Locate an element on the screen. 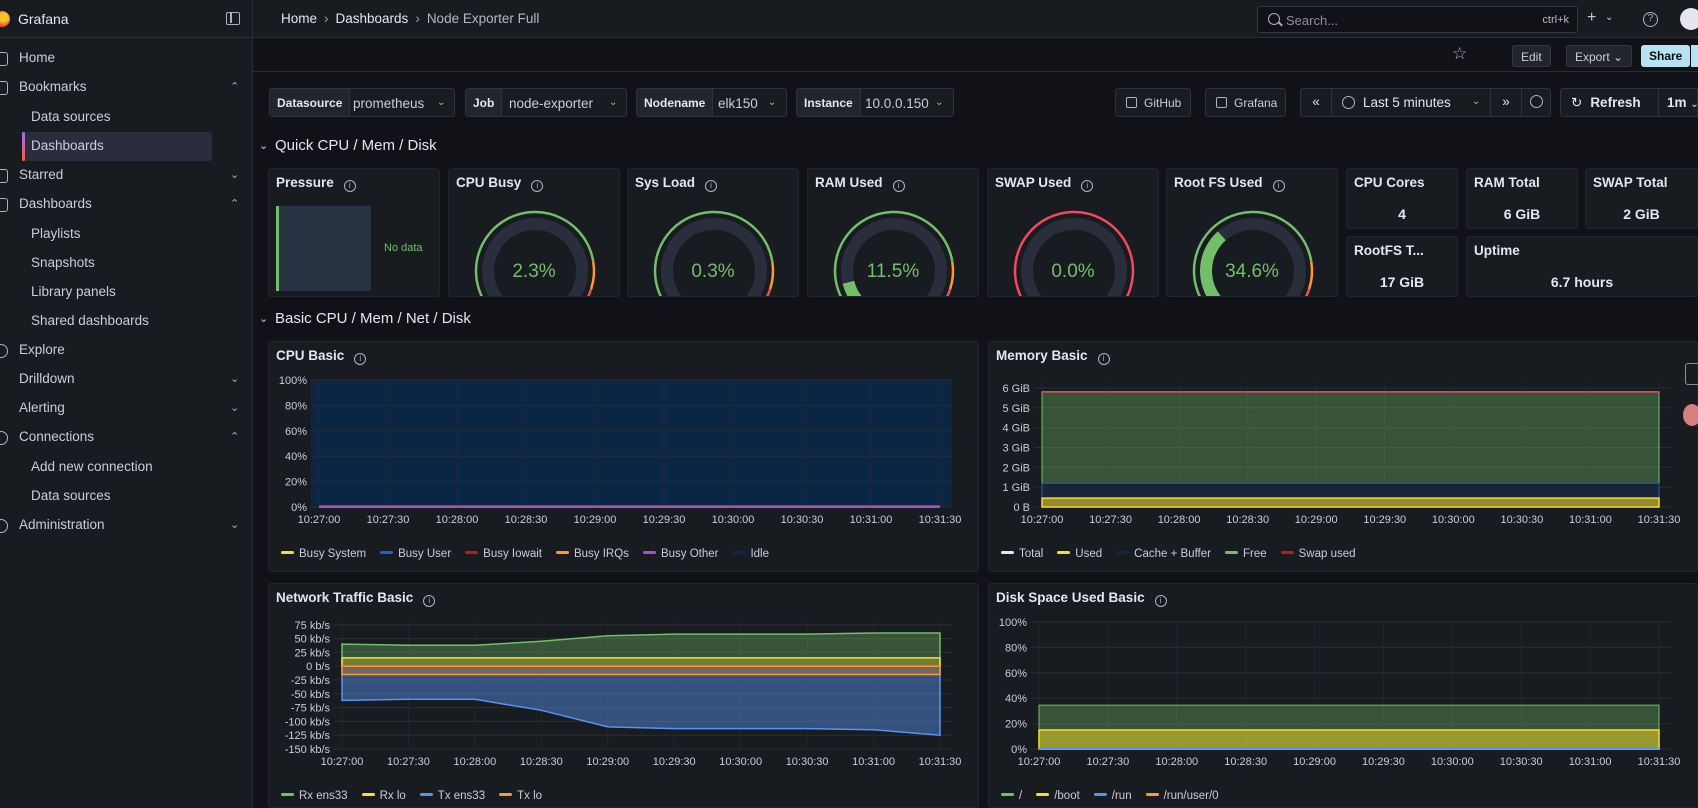 This screenshot has height=808, width=1698. panel-ram-used: RAM Used i 11.5% is located at coordinates (893, 232).